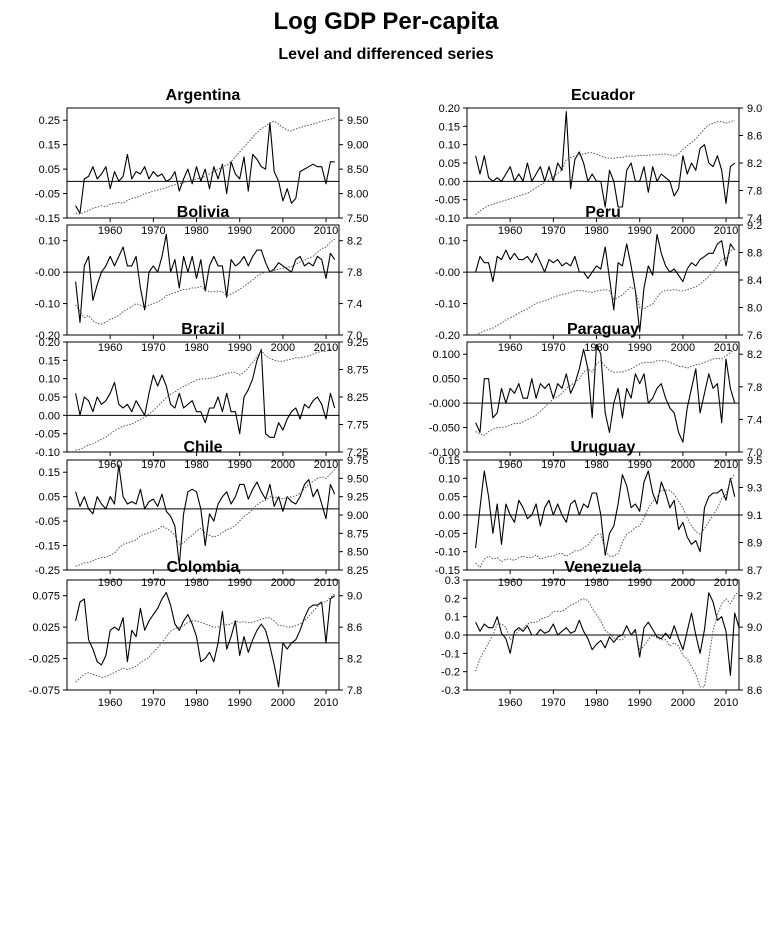 The width and height of the screenshot is (772, 929). What do you see at coordinates (452, 599) in the screenshot?
I see `left-tick-label: 0.2` at bounding box center [452, 599].